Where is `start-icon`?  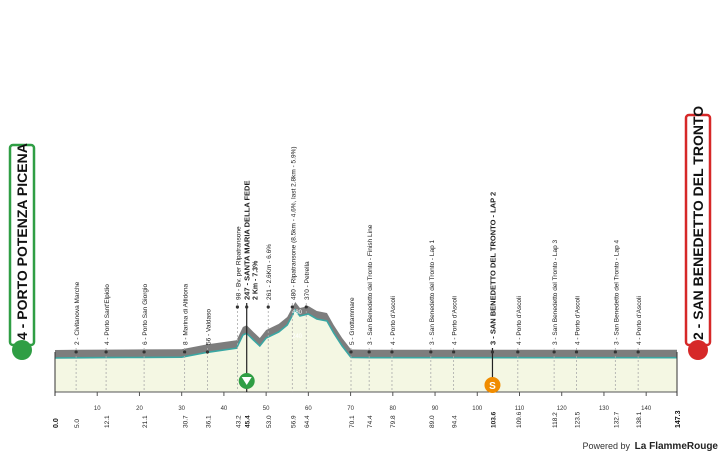 start-icon is located at coordinates (22, 350).